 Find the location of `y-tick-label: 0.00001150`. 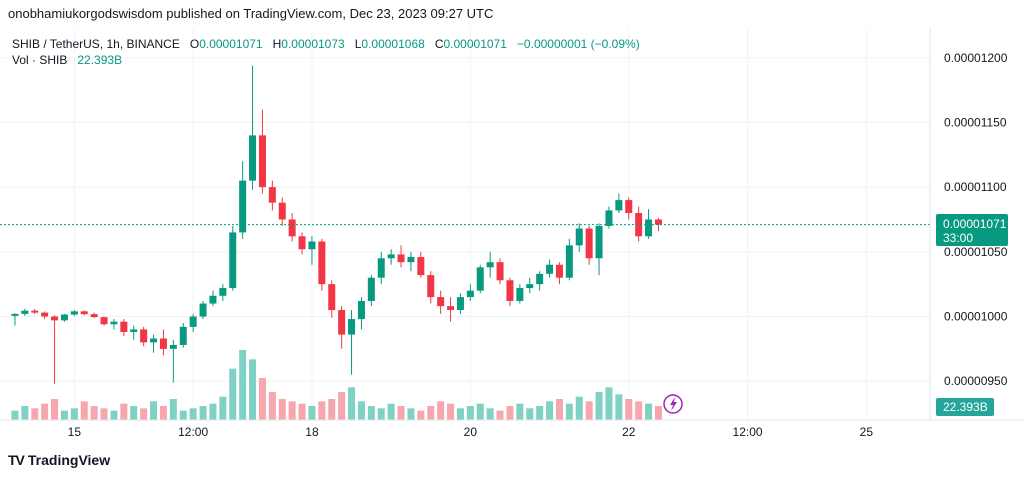

y-tick-label: 0.00001150 is located at coordinates (975, 122).